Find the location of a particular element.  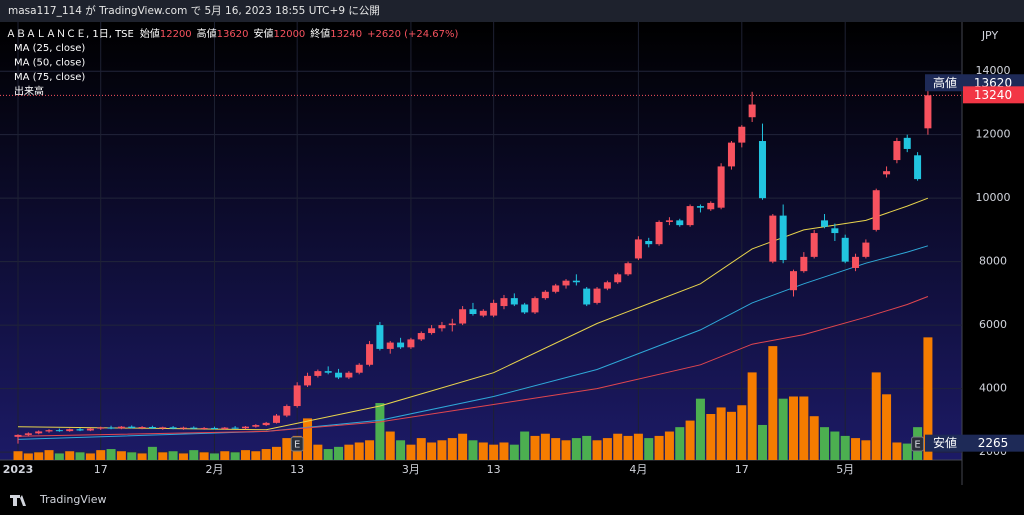

ohlc-value: 13240 is located at coordinates (346, 34).